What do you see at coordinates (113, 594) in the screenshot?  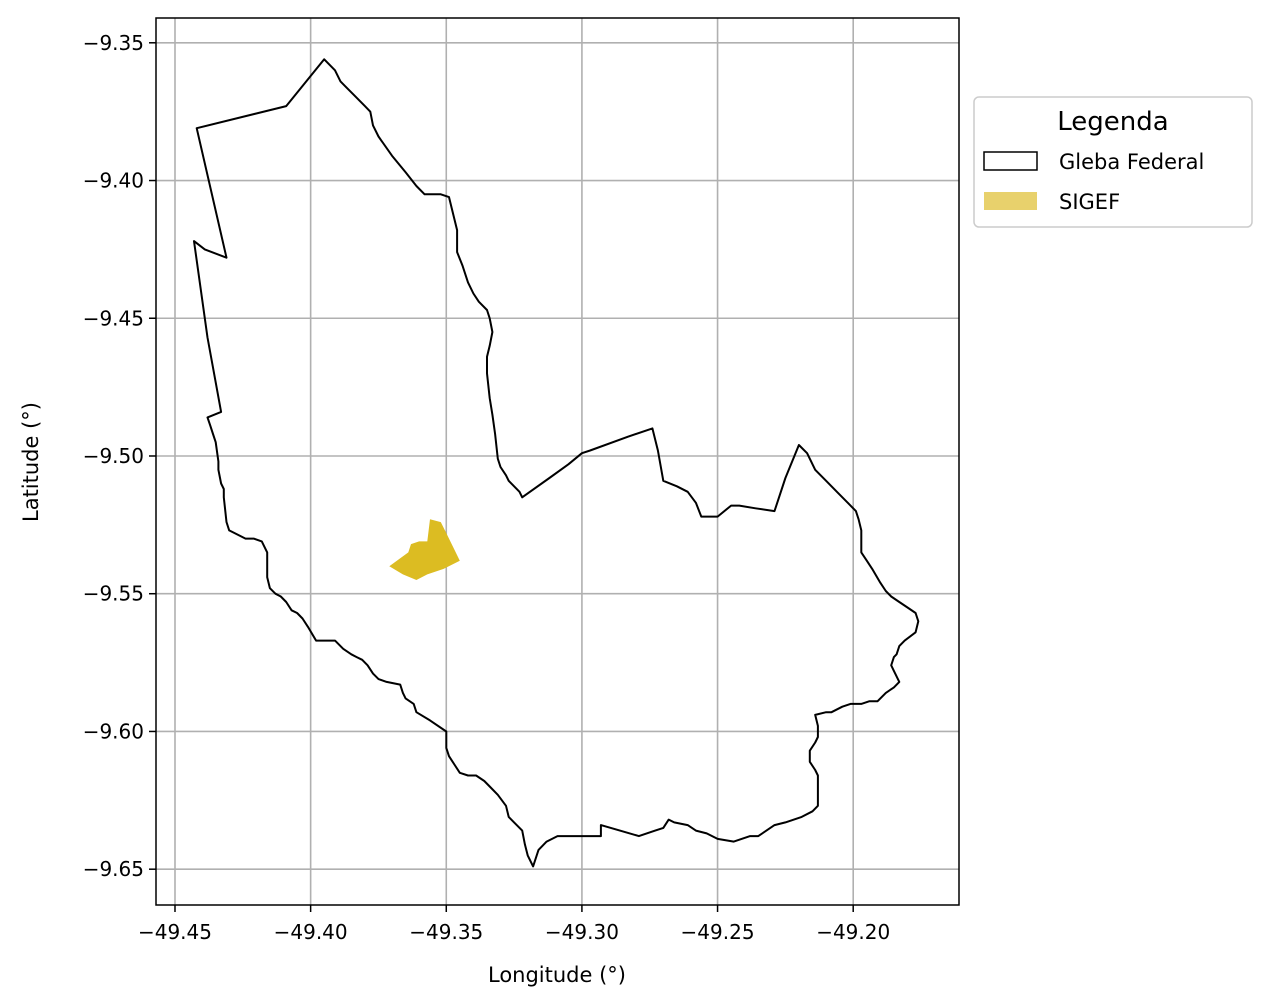 I see `y-tick-label: −9.55` at bounding box center [113, 594].